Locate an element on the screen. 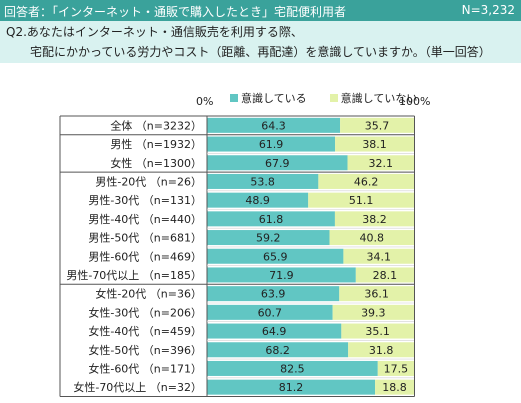  legend-swatch-not-aware is located at coordinates (333, 98).